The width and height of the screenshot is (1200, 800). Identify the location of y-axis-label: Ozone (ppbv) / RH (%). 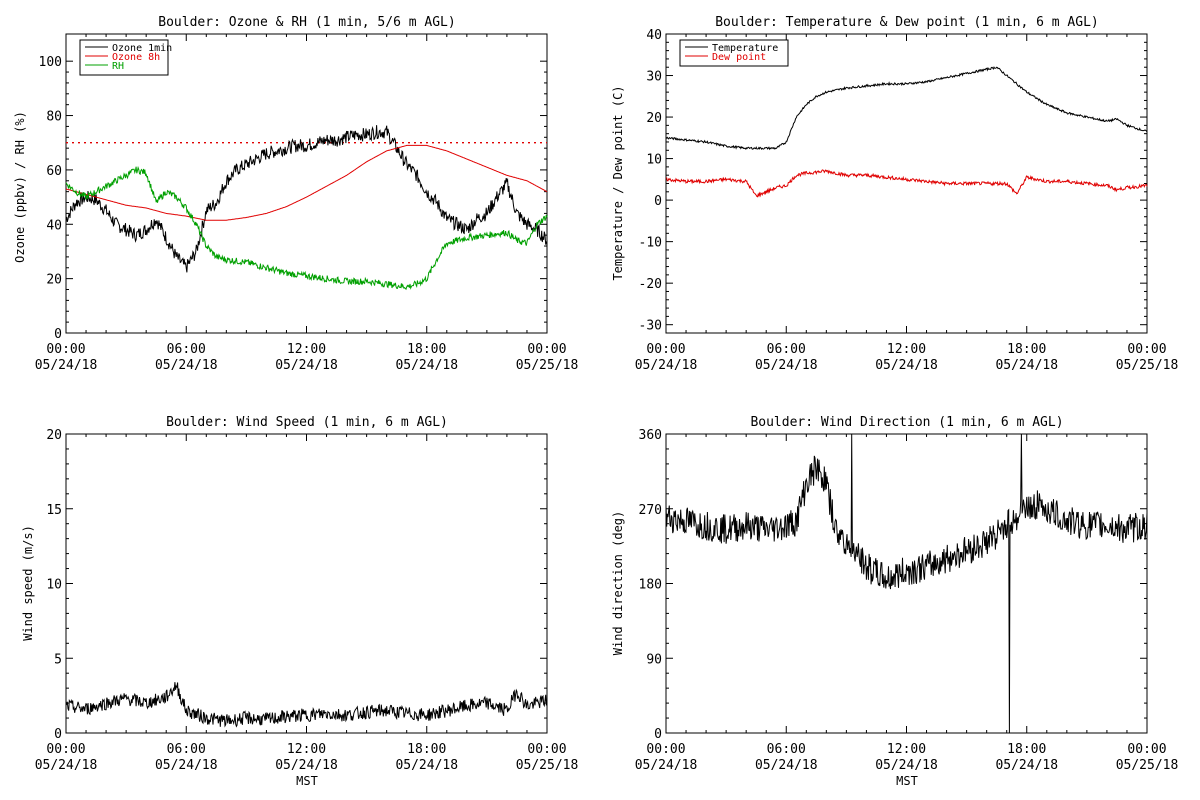
(20, 187).